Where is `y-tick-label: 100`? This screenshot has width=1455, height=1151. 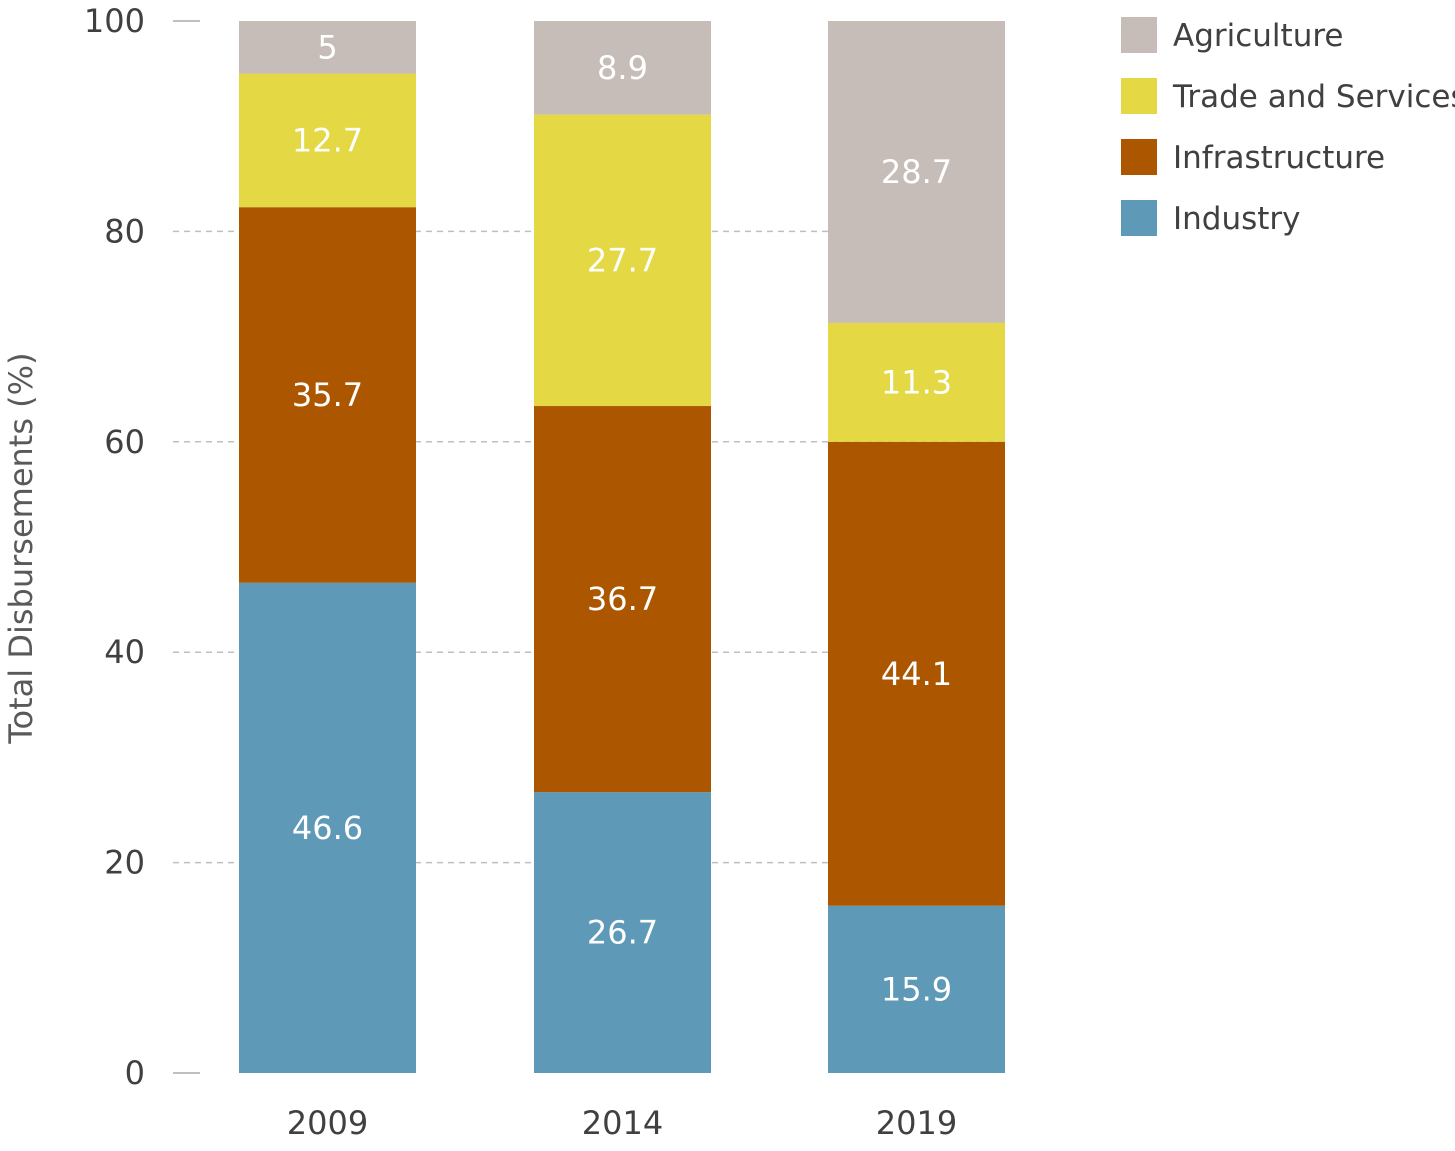
y-tick-label: 100 is located at coordinates (114, 21).